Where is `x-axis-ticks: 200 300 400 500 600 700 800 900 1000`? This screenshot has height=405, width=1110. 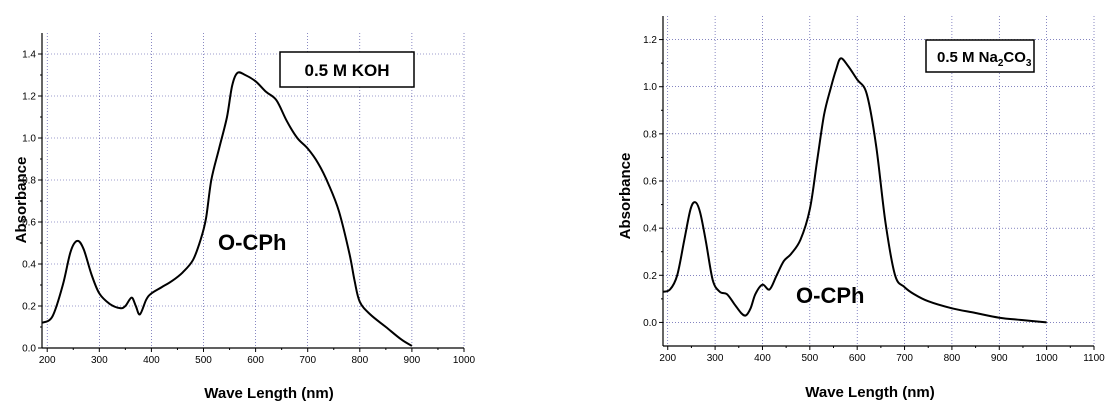
x-axis-ticks: 200 300 400 500 600 700 800 900 1000 is located at coordinates (257, 357).